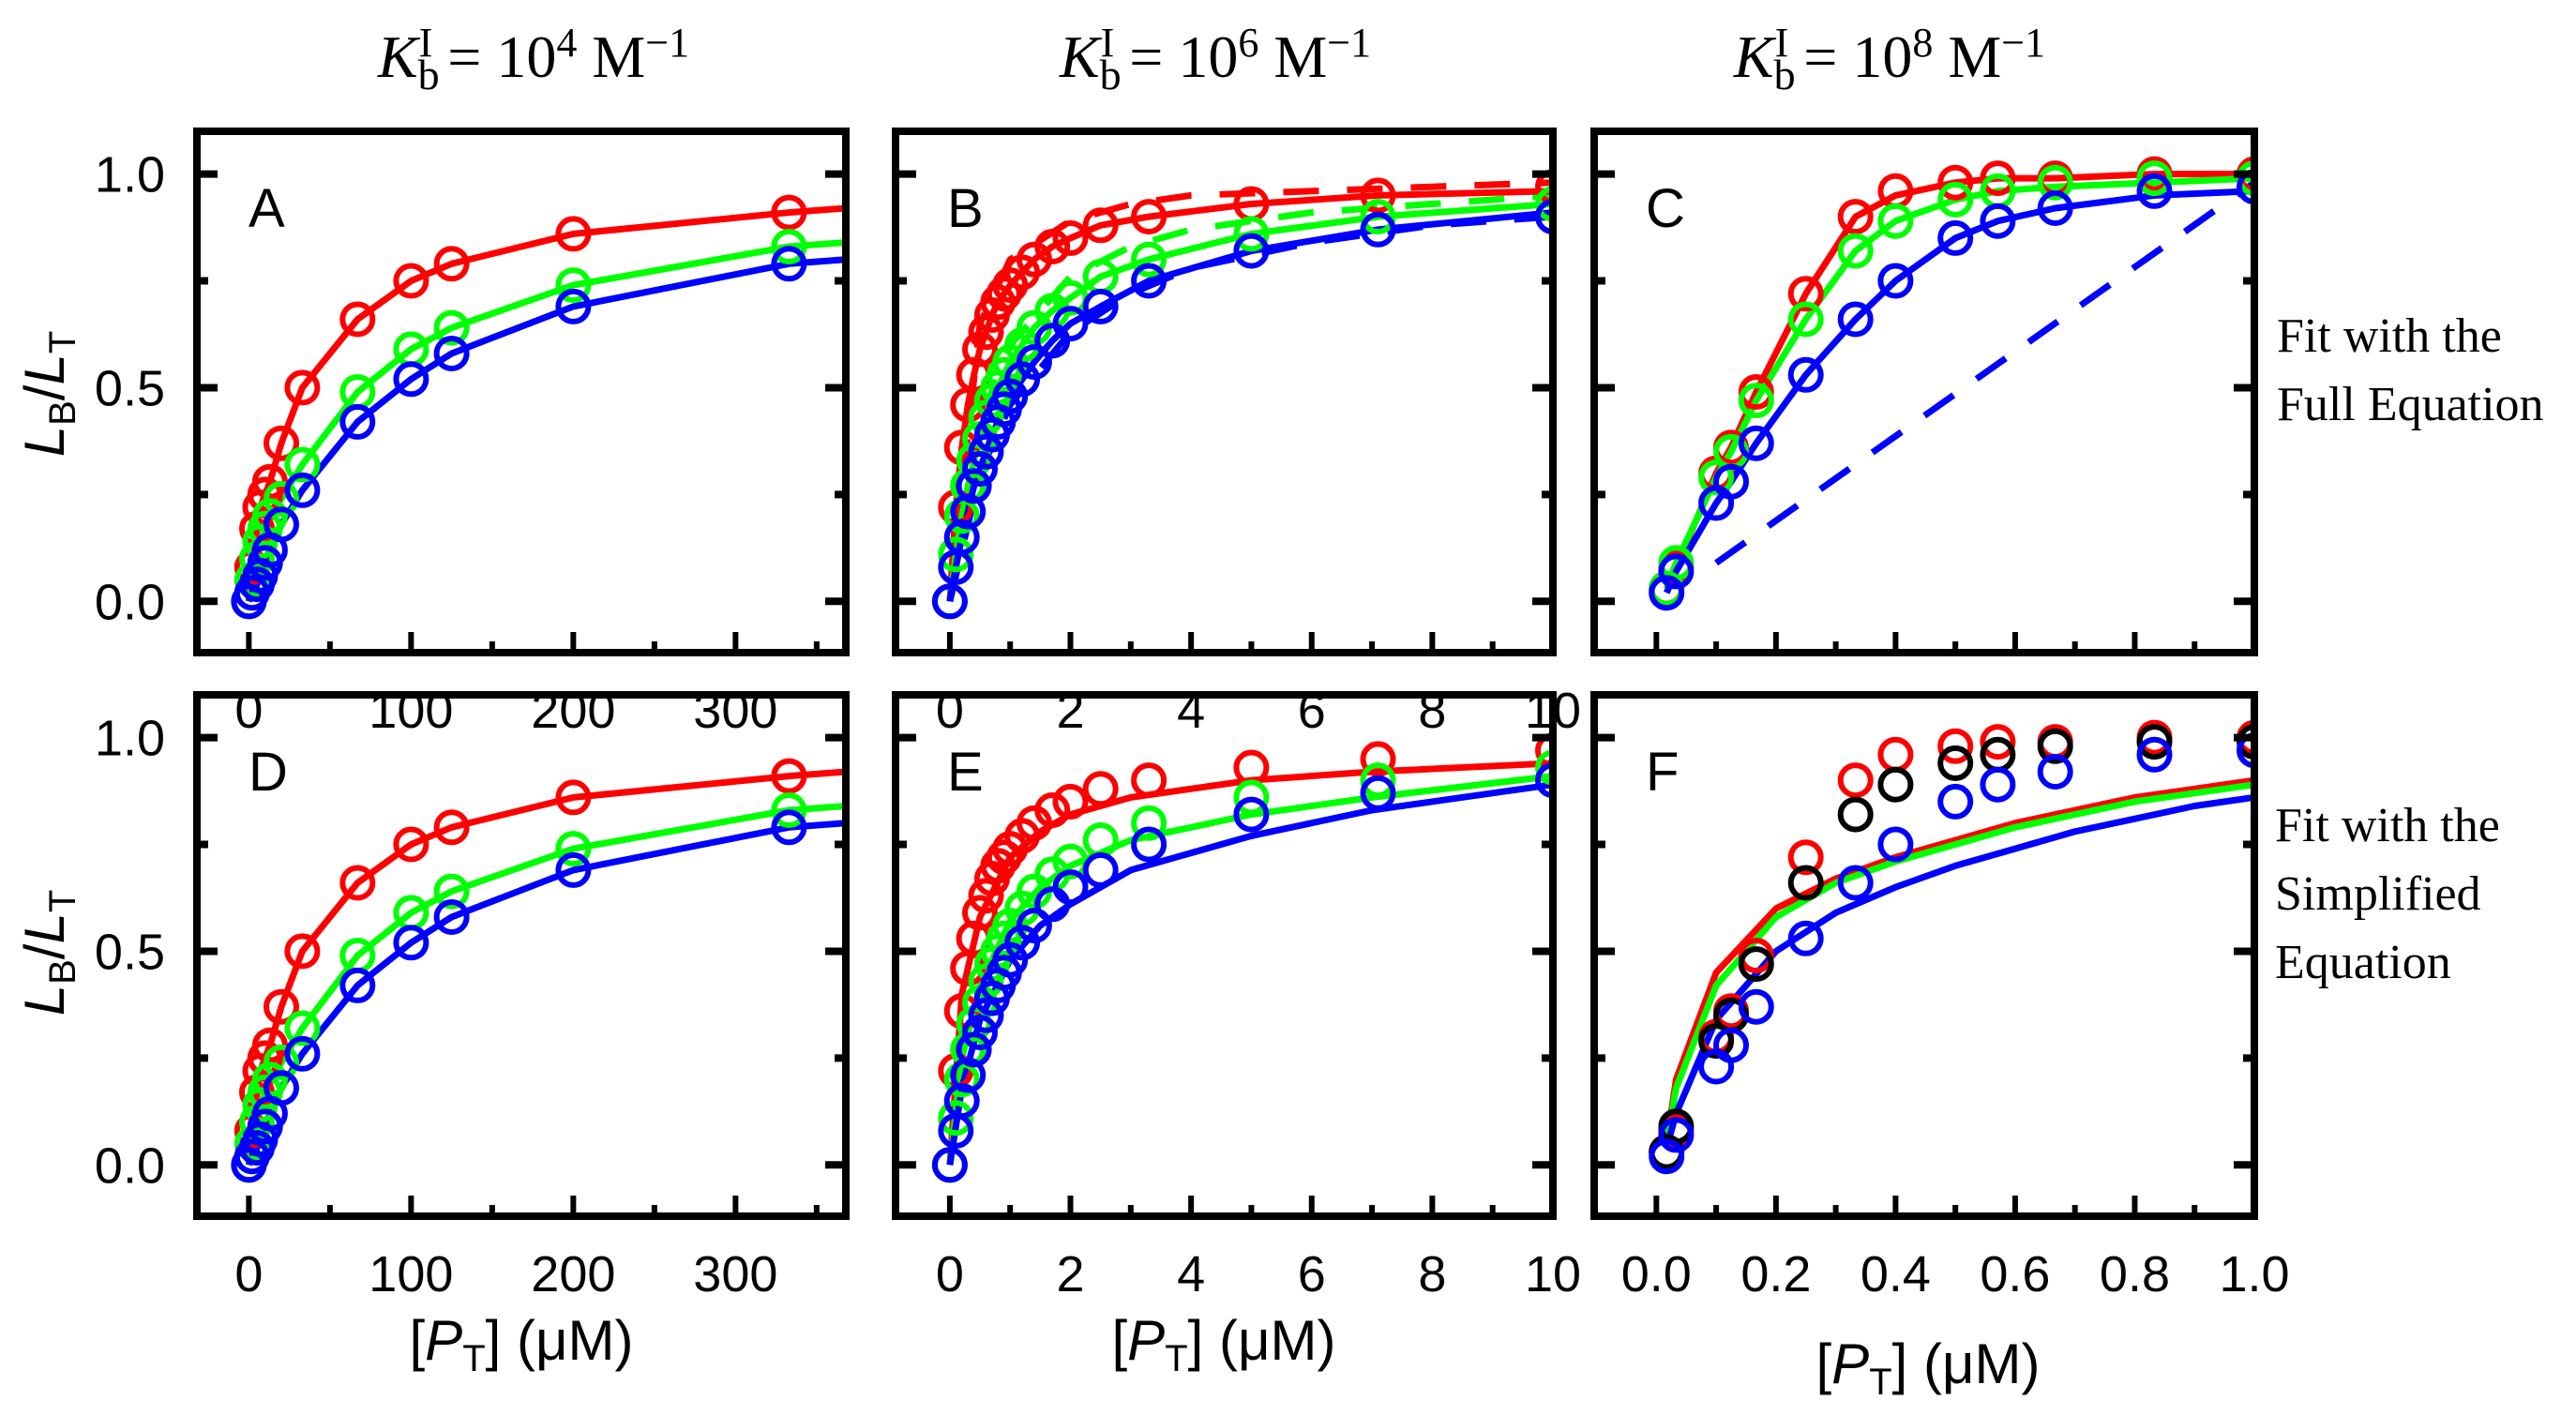 This screenshot has height=1415, width=2576. What do you see at coordinates (1889, 59) in the screenshot?
I see `column-title-3: KbI = 108 M−1` at bounding box center [1889, 59].